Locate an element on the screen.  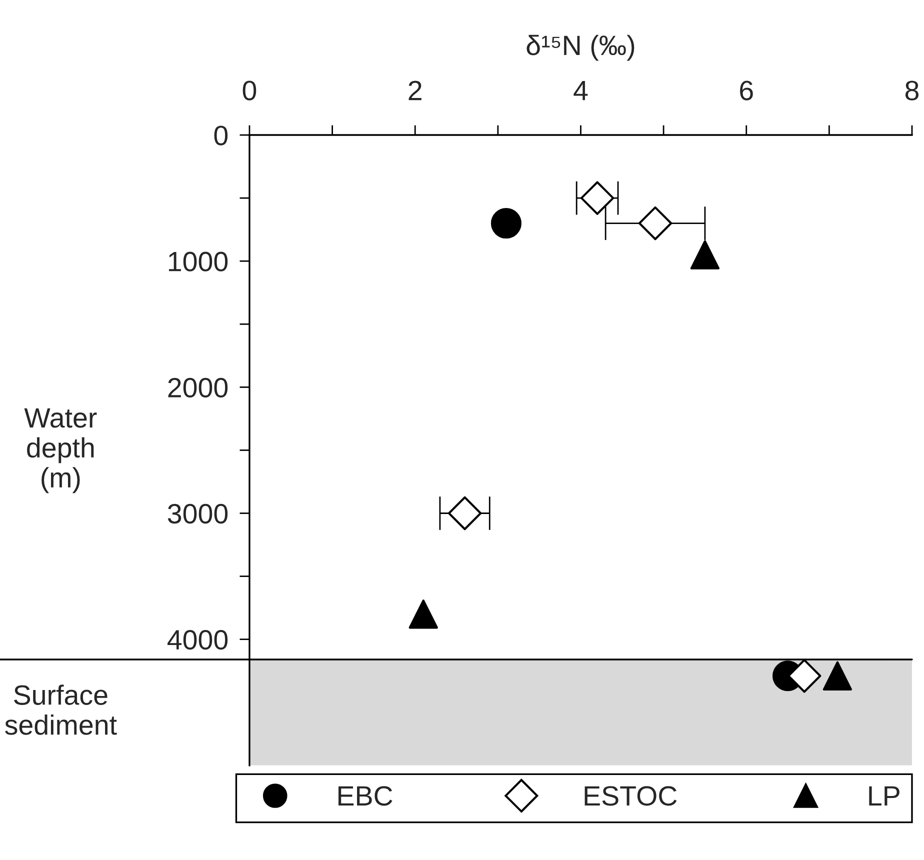
legend-label: EBC is located at coordinates (365, 796).